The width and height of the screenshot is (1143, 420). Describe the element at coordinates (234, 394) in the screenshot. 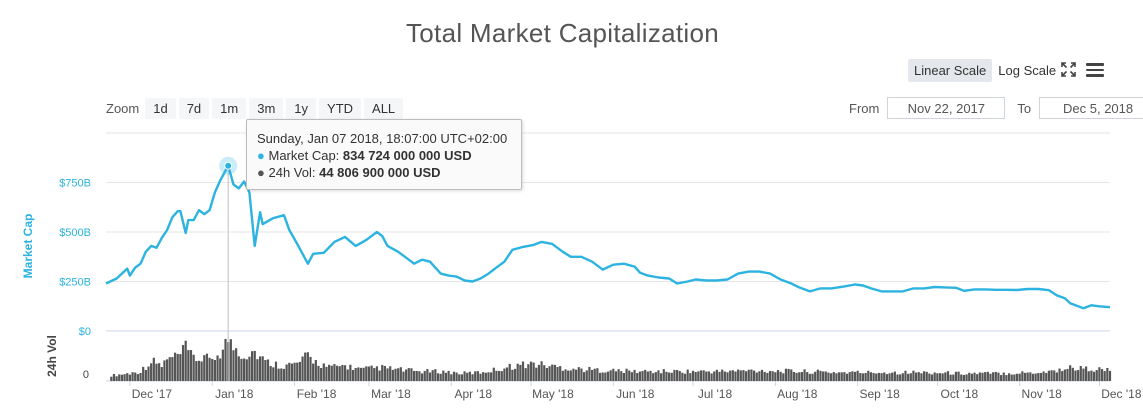

I see `x-tick-label: Jan '18` at that location.